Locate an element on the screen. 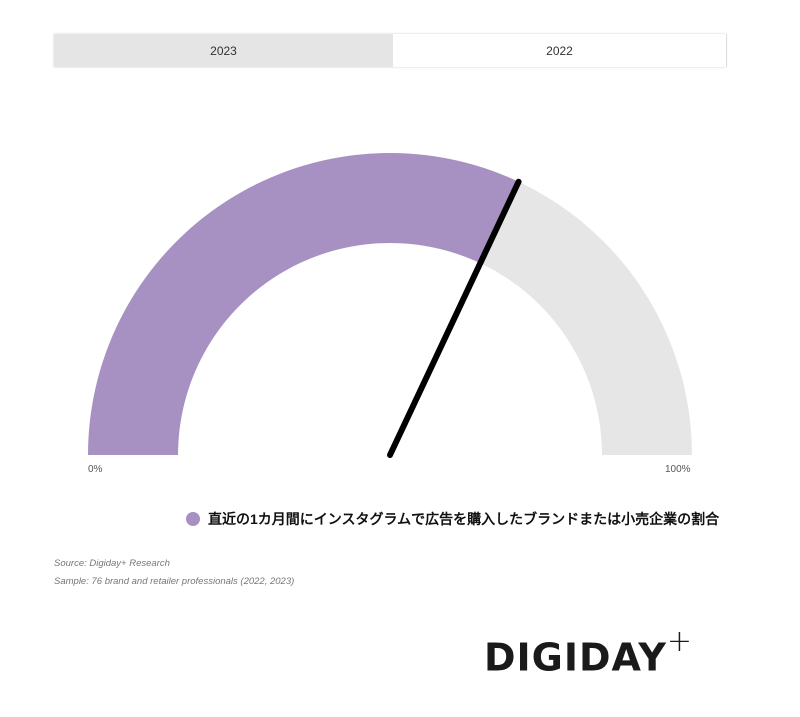  legend: 直近の1カ月間にインスタグラムで広告を購入したブランドまたは小売企業の割合 is located at coordinates (452, 519).